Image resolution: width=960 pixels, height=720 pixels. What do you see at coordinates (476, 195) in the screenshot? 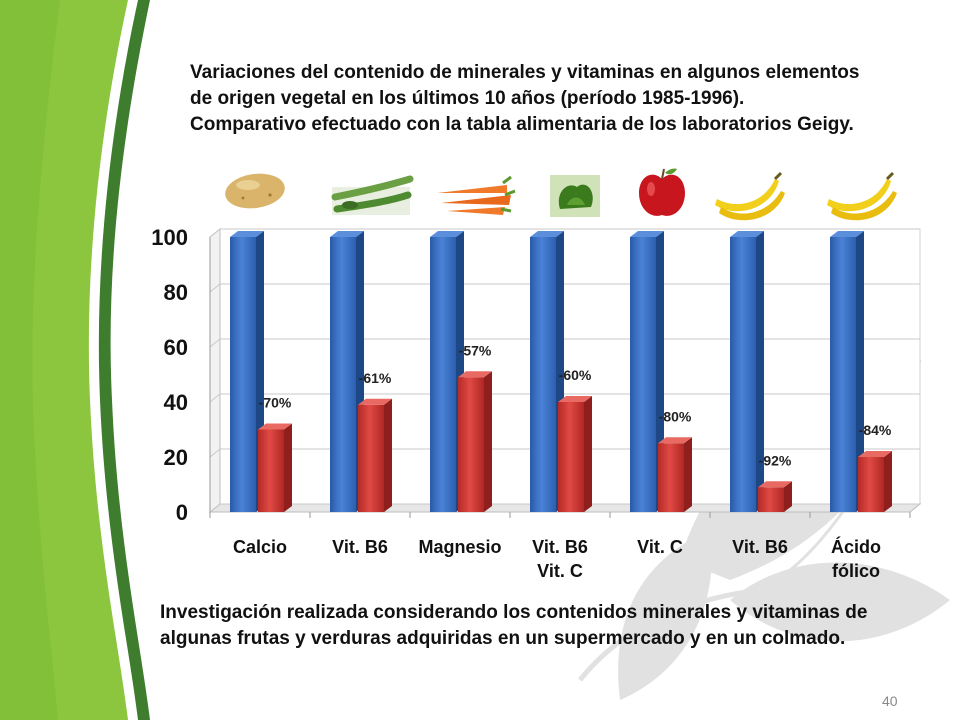
I see `carrots-icon` at bounding box center [476, 195].